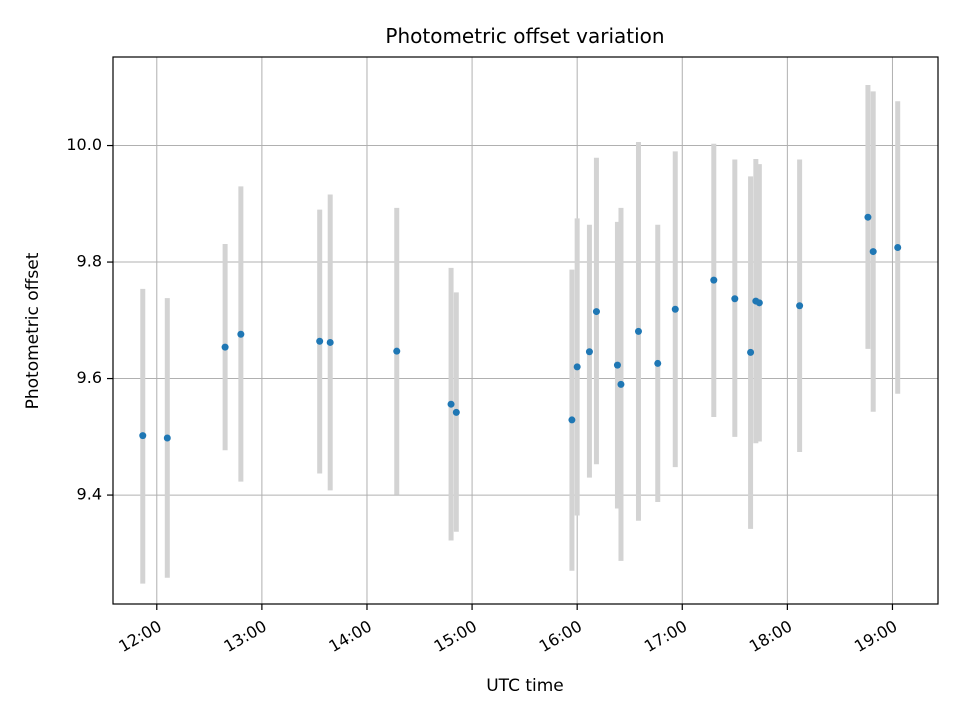  I want to click on chart-title: Photometric offset variation, so click(524, 36).